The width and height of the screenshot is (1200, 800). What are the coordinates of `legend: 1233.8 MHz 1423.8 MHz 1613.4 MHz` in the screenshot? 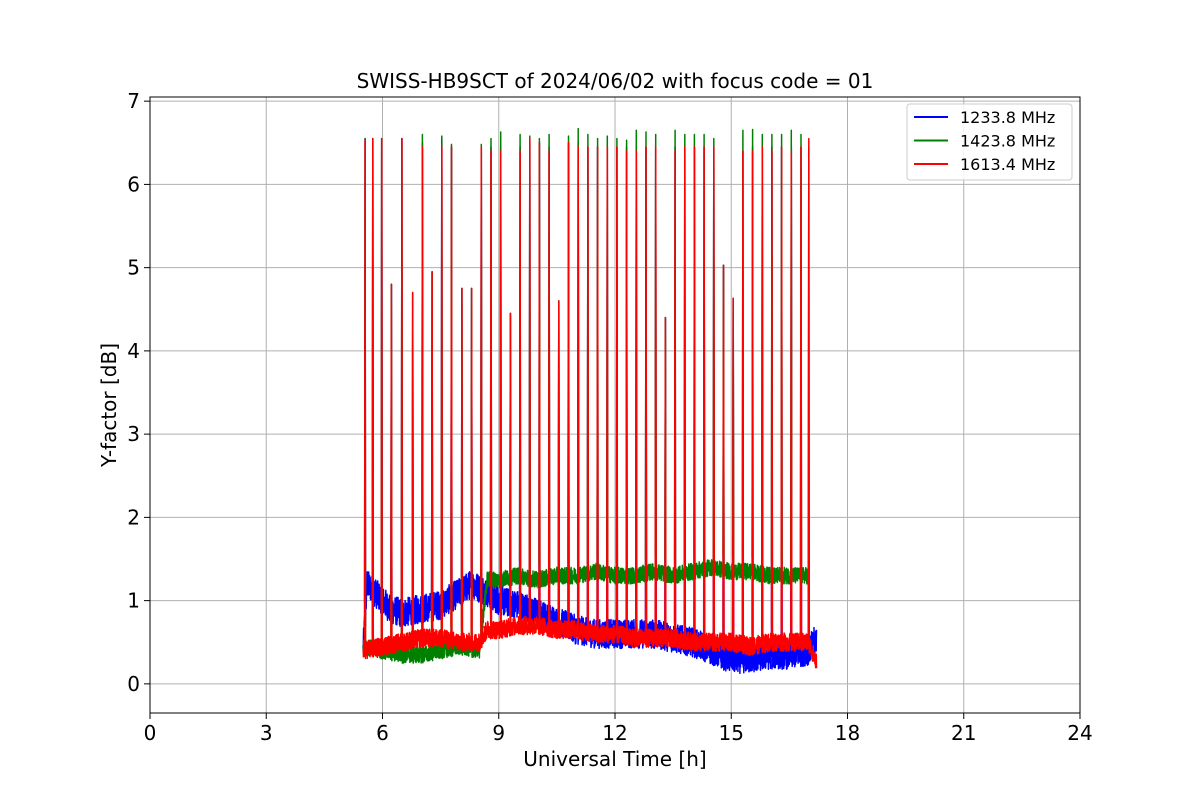 It's located at (989, 142).